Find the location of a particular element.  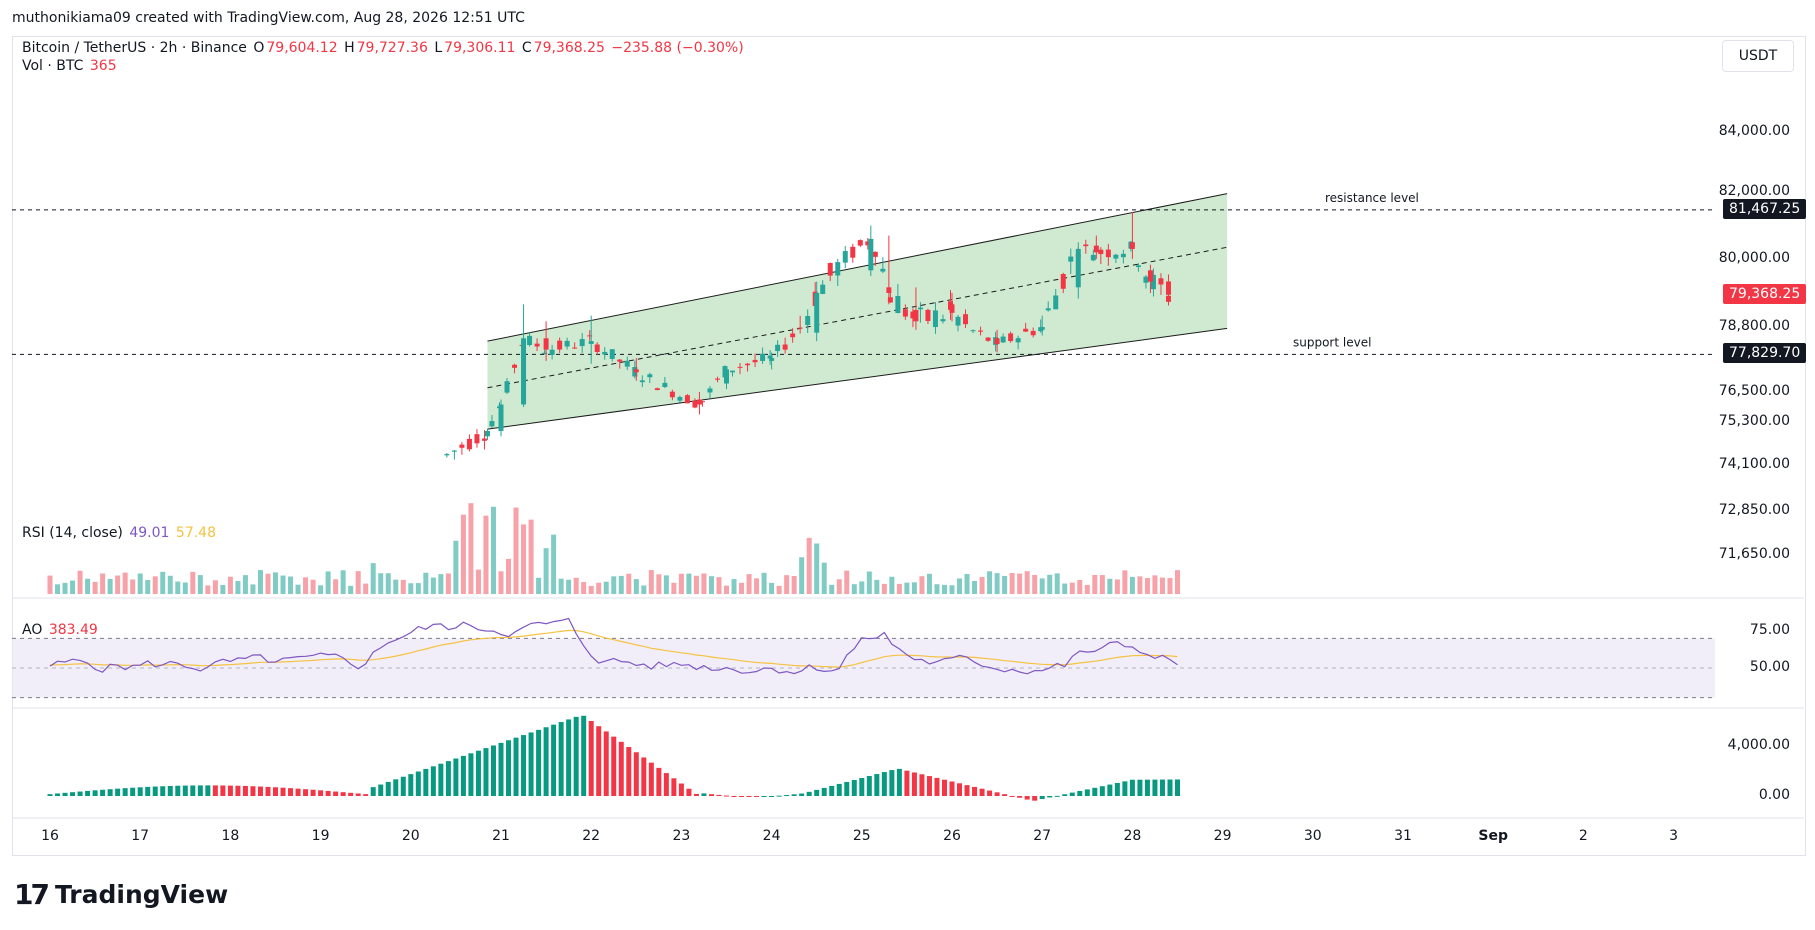

date-axis-label: 24 is located at coordinates (771, 836).